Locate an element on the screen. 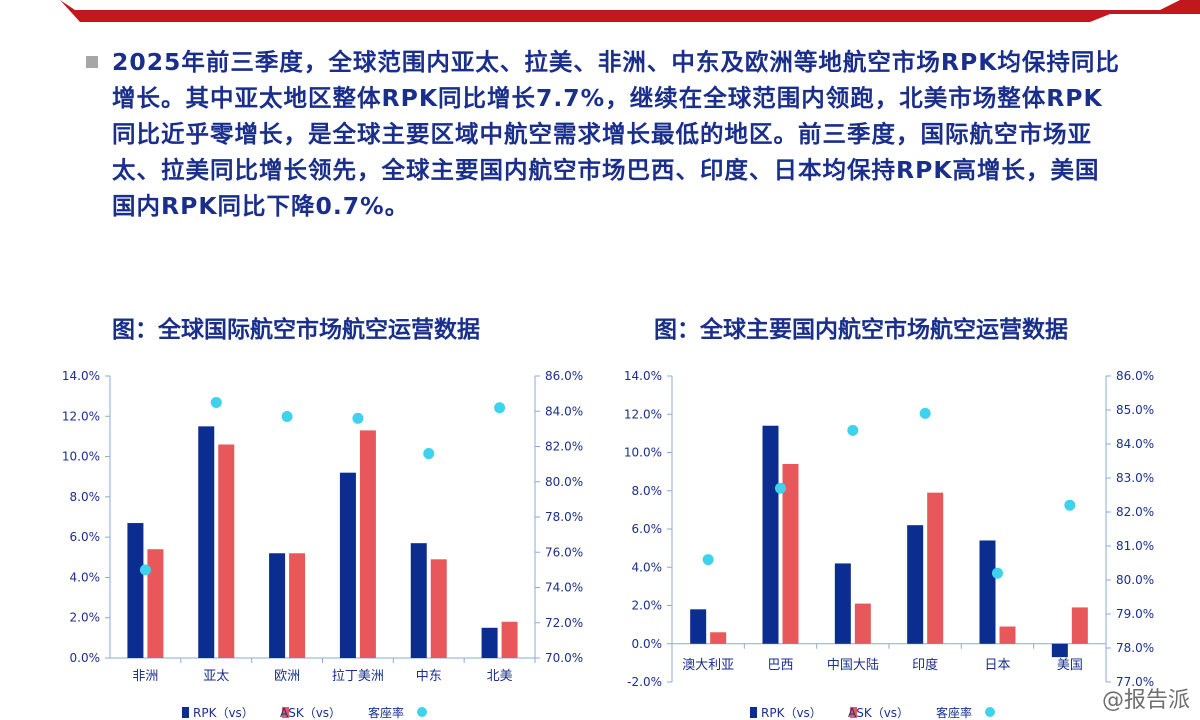  top-banner is located at coordinates (630, 11).